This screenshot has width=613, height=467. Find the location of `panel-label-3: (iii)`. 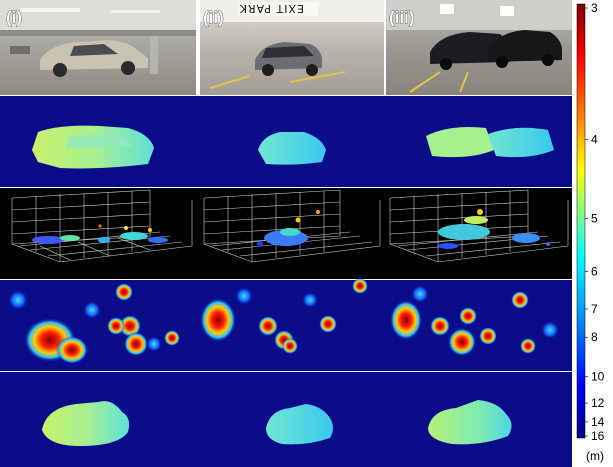

panel-label-3: (iii) is located at coordinates (402, 17).